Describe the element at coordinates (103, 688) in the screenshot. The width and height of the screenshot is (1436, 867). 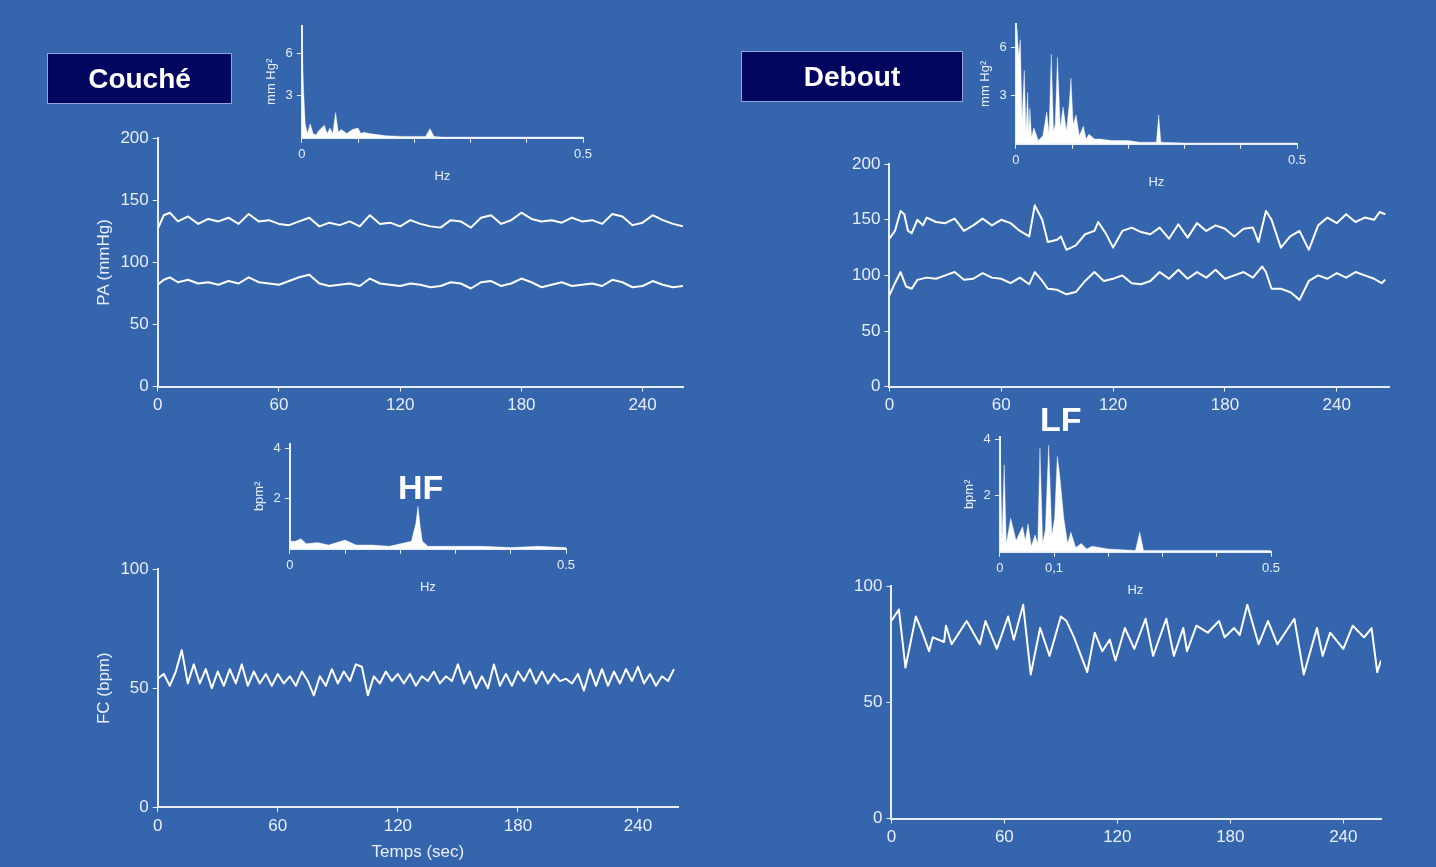
I see `y-axis-title: FC (bpm)` at that location.